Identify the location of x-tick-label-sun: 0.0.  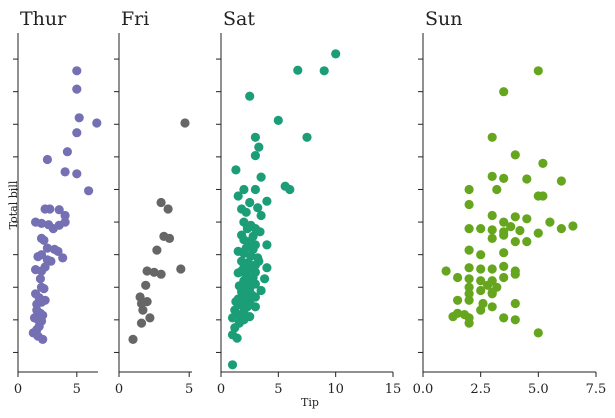
(423, 389).